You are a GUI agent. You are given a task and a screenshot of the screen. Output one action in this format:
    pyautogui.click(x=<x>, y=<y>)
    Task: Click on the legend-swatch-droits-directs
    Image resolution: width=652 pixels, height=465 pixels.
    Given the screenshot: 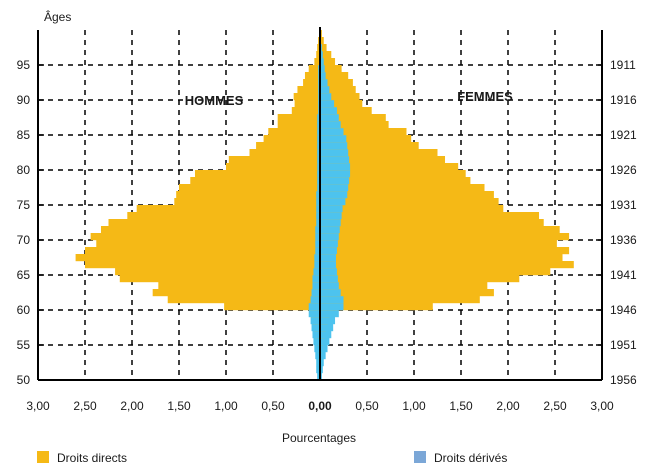 What is the action you would take?
    pyautogui.click(x=43, y=457)
    